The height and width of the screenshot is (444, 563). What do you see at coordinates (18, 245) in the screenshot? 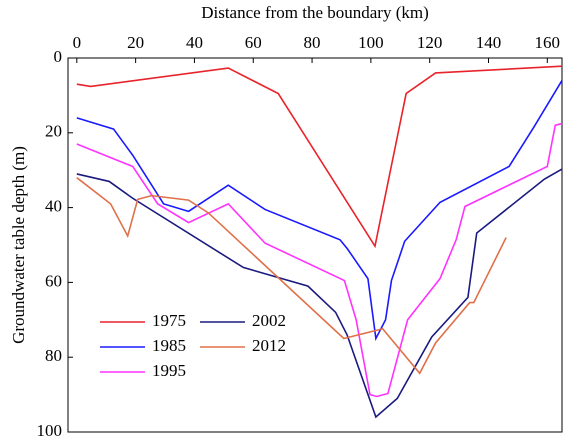
I see `y-axis-title: Groundwater table depth (m)` at bounding box center [18, 245].